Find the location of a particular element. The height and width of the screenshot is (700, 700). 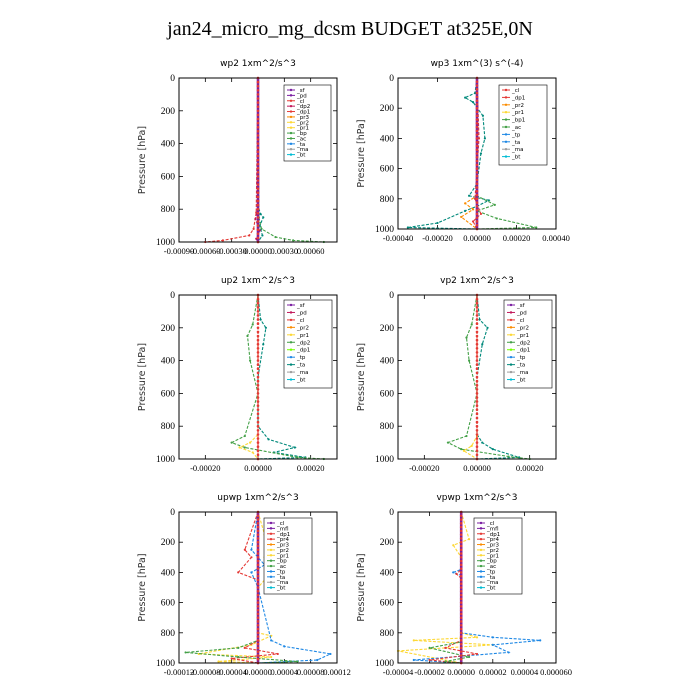

plot-title: wp3 1xm^(3) s^(-4) is located at coordinates (477, 64).